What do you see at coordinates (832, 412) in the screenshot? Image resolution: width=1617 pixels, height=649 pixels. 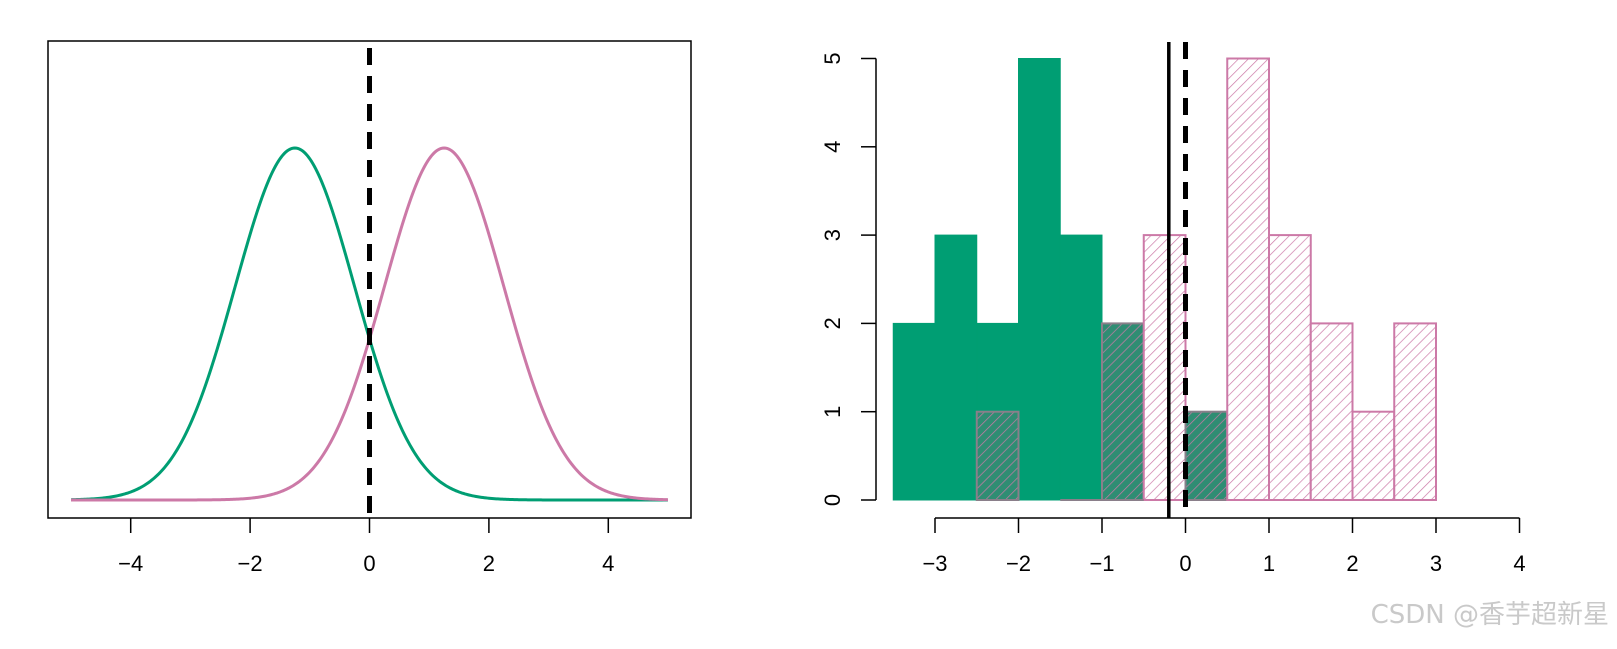 I see `y-tick-label: 1` at bounding box center [832, 412].